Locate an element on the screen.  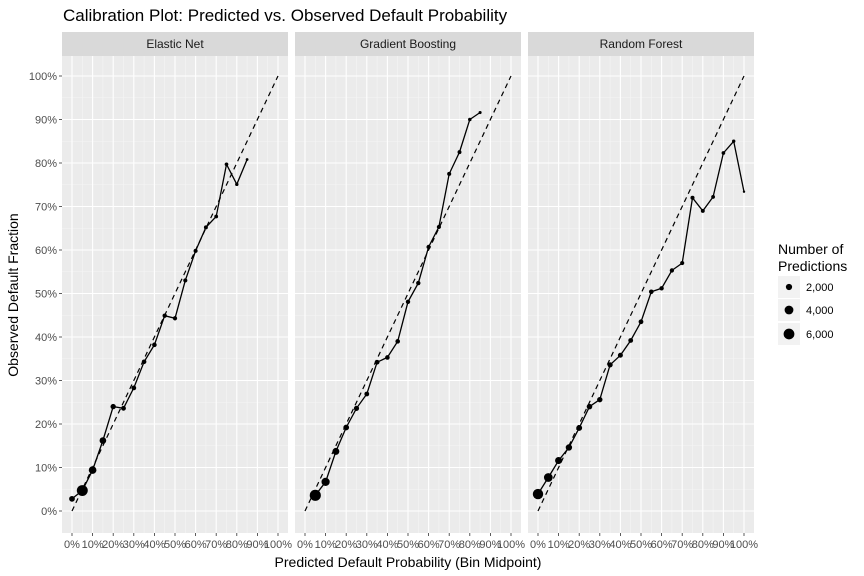
legend-title-line-1: Number of is located at coordinates (810, 249).